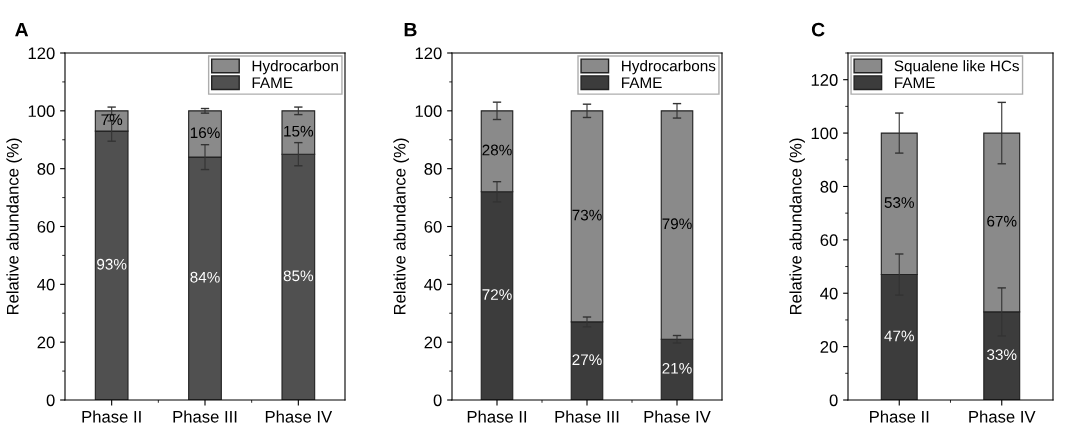 The height and width of the screenshot is (430, 1068). What do you see at coordinates (205, 277) in the screenshot?
I see `data-label: 84%` at bounding box center [205, 277].